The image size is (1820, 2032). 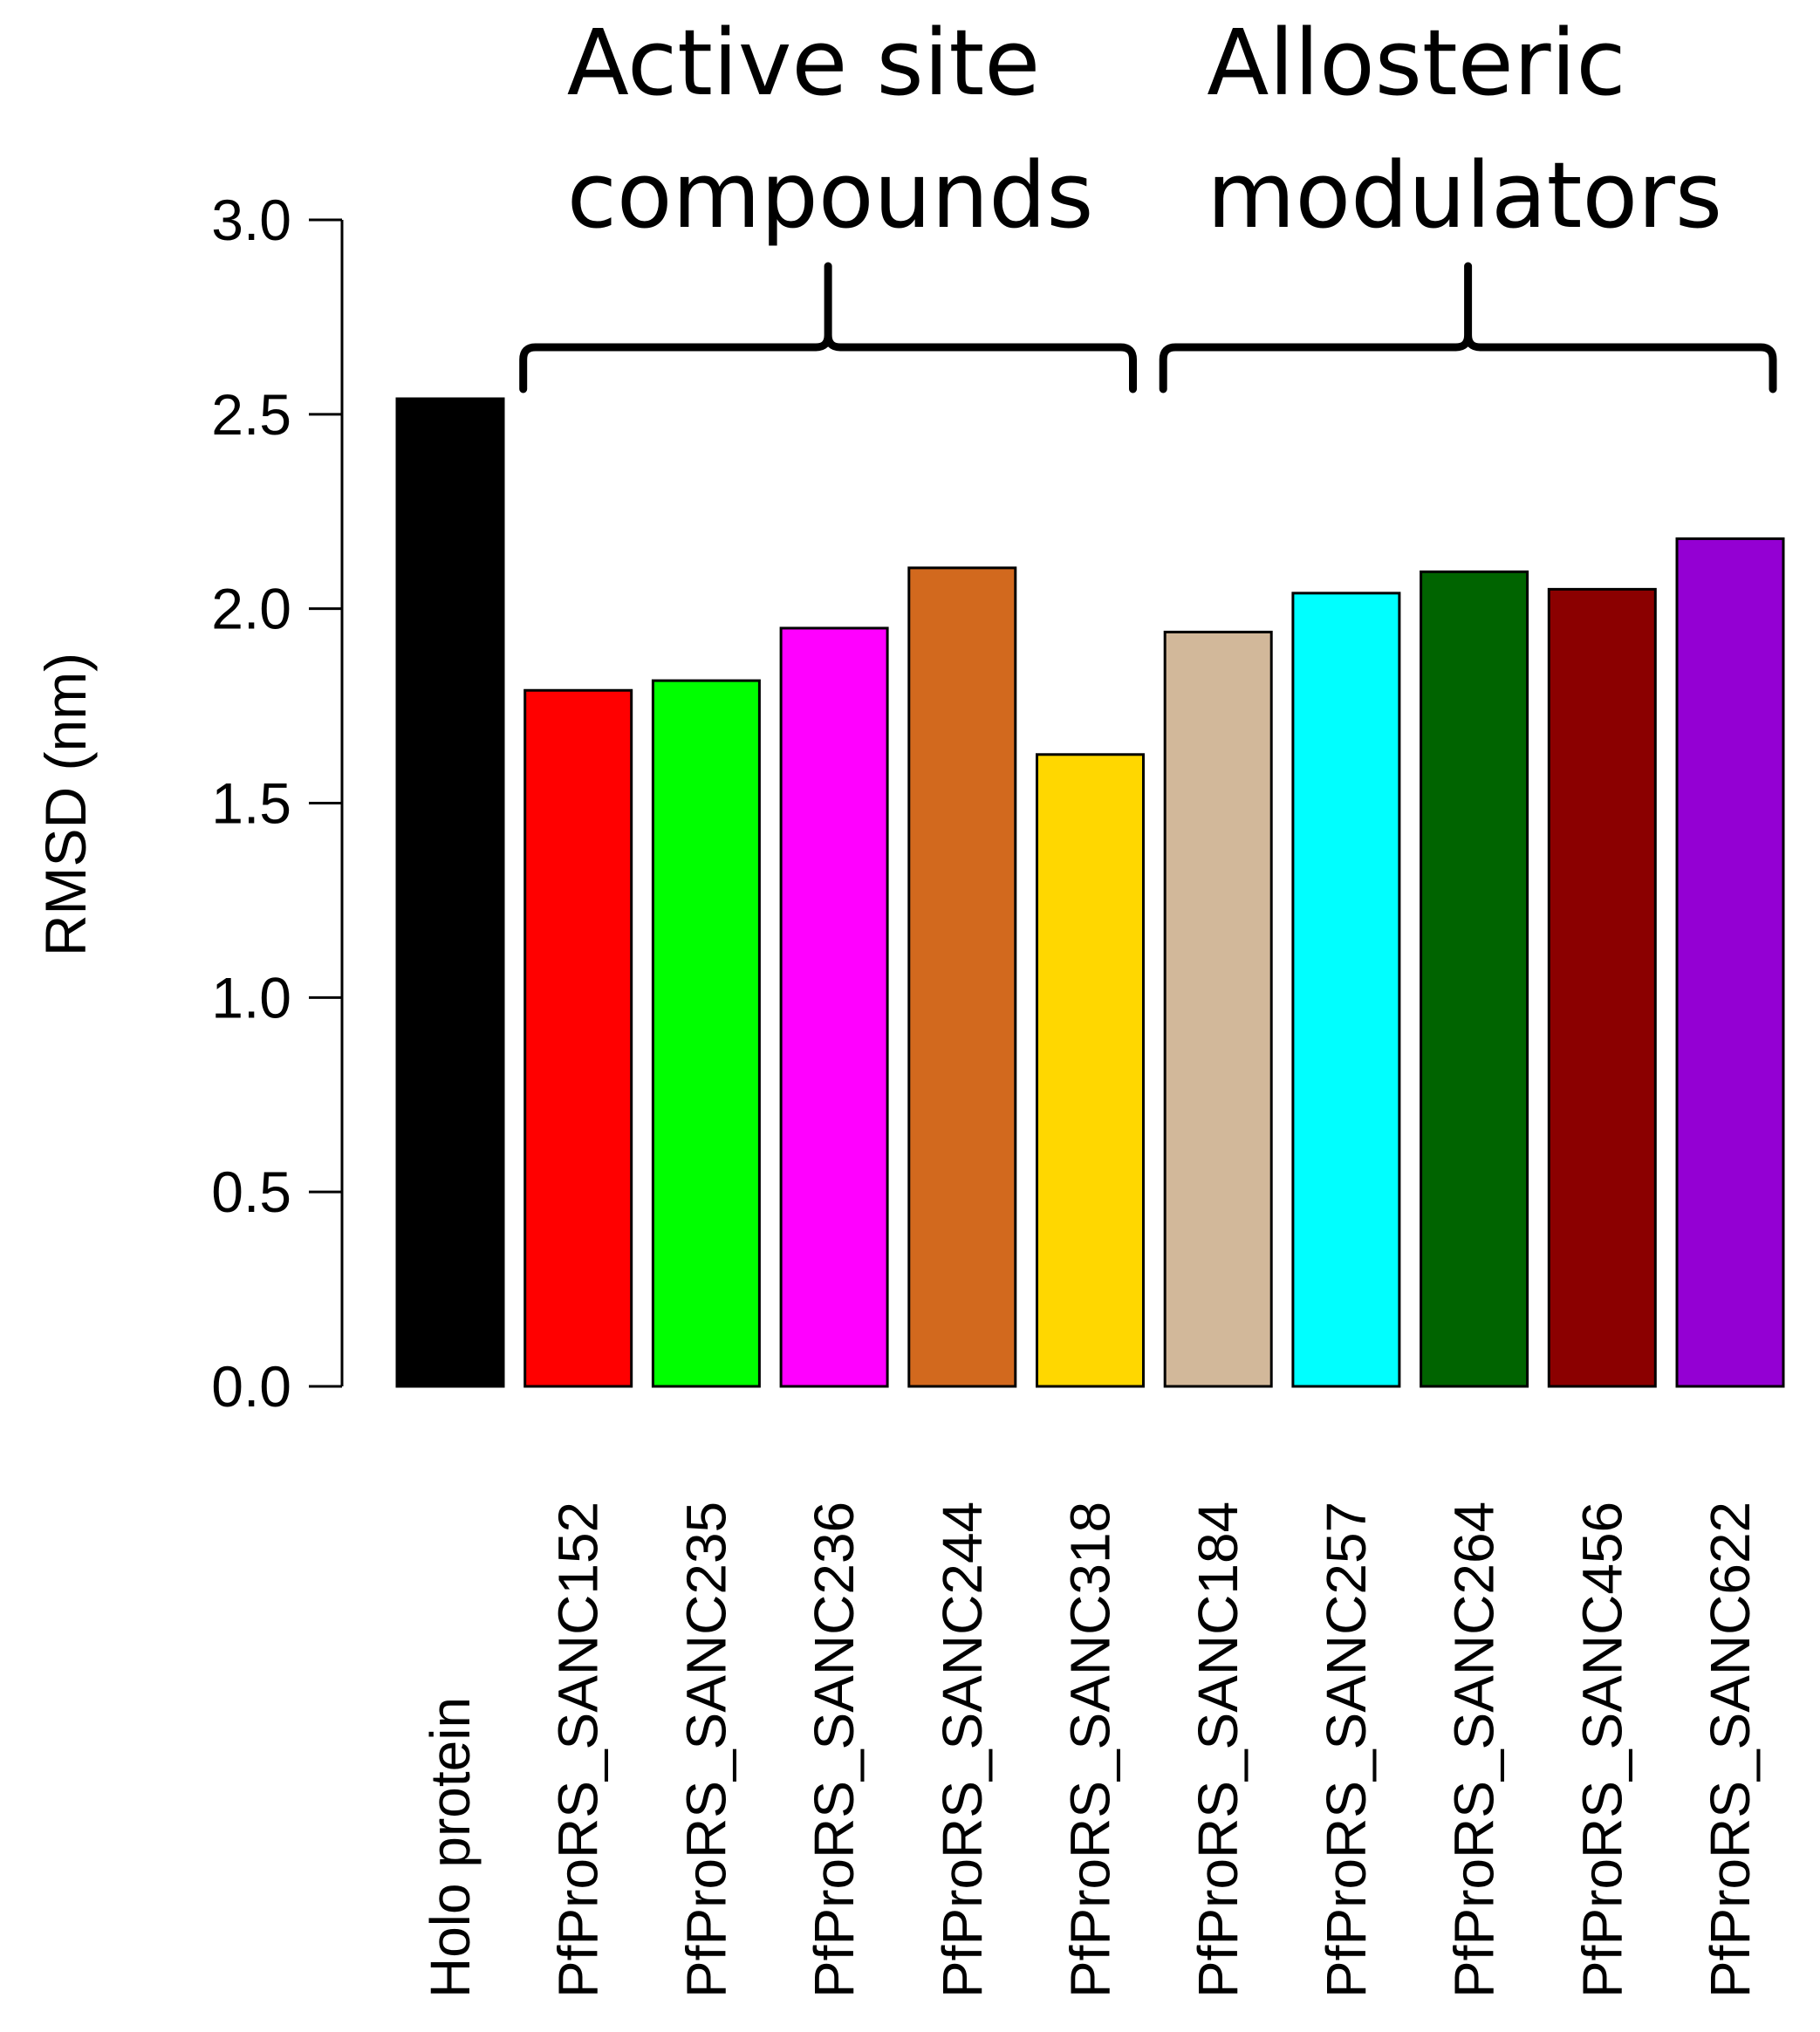 I want to click on x-tick-label: PfProRS_SANC244, so click(x=962, y=1750).